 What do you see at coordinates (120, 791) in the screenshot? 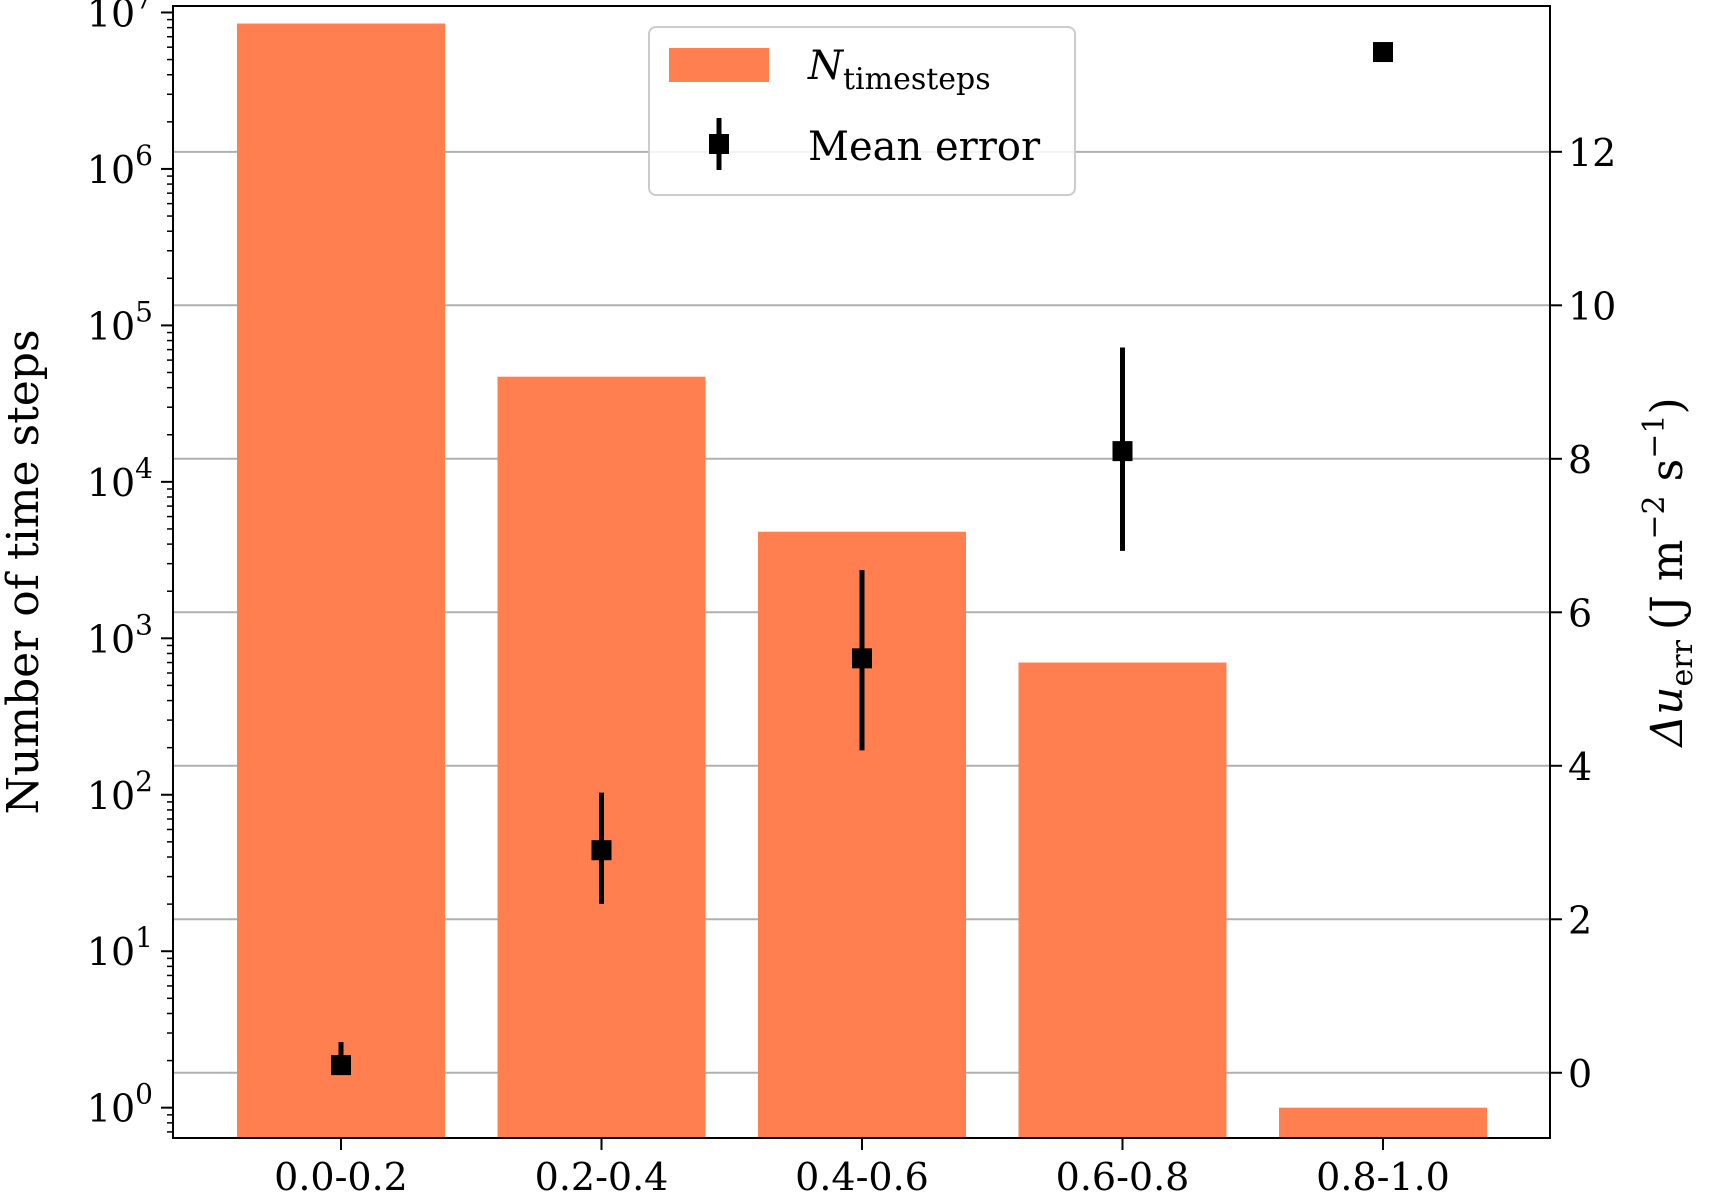
I see `left-tick-label: 10²` at bounding box center [120, 791].